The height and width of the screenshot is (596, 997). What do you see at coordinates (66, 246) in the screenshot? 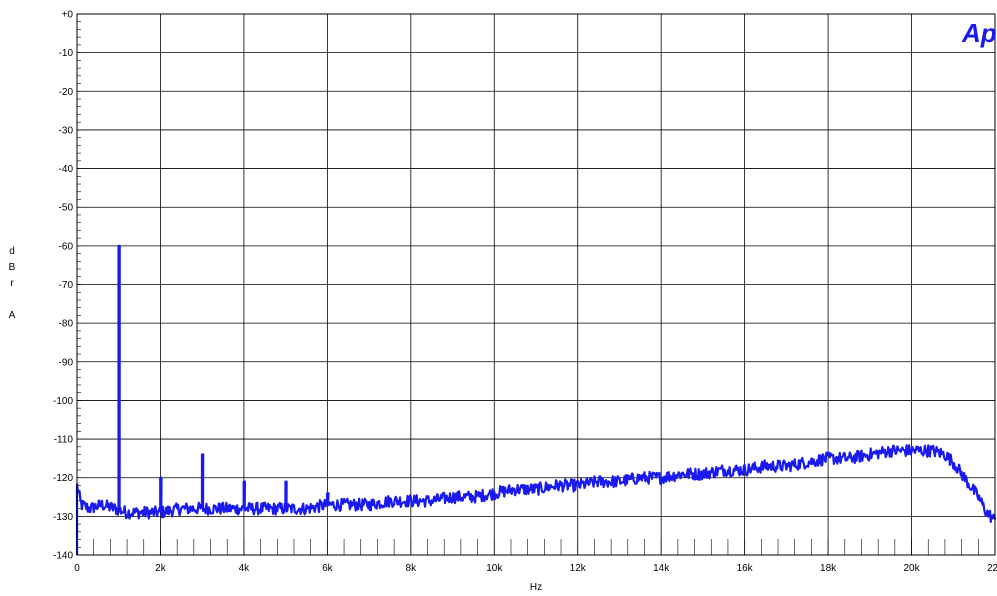
I see `y-tick-label: -60` at bounding box center [66, 246].